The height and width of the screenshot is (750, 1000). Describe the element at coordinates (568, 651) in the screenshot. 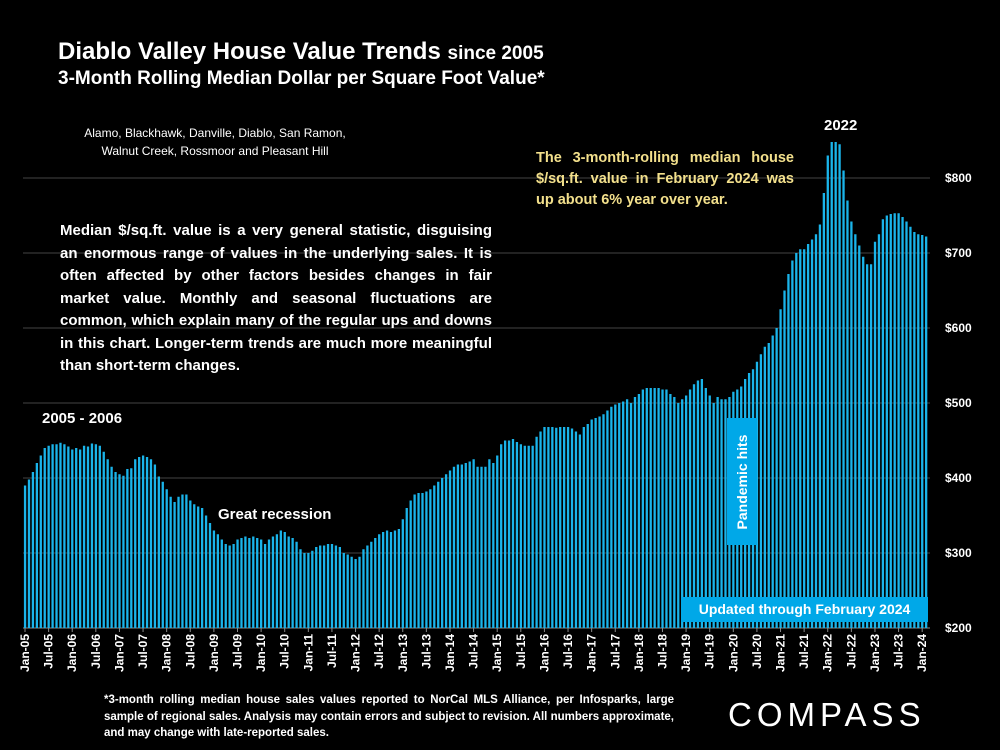

I see `x-tick-label: Jul-16` at that location.